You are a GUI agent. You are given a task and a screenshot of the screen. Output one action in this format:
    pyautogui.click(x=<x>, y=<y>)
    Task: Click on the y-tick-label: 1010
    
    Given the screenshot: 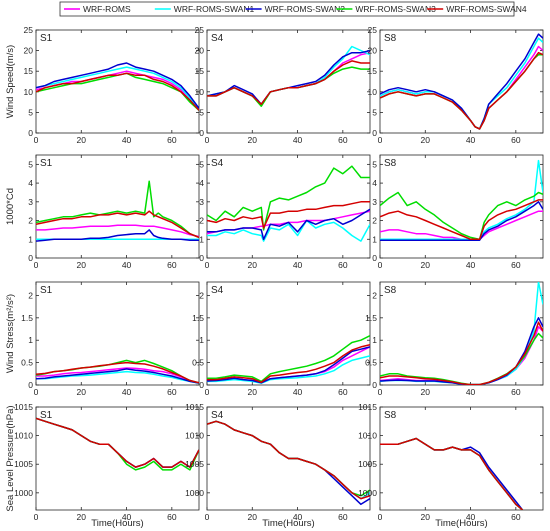 What is the action you would take?
    pyautogui.click(x=194, y=436)
    